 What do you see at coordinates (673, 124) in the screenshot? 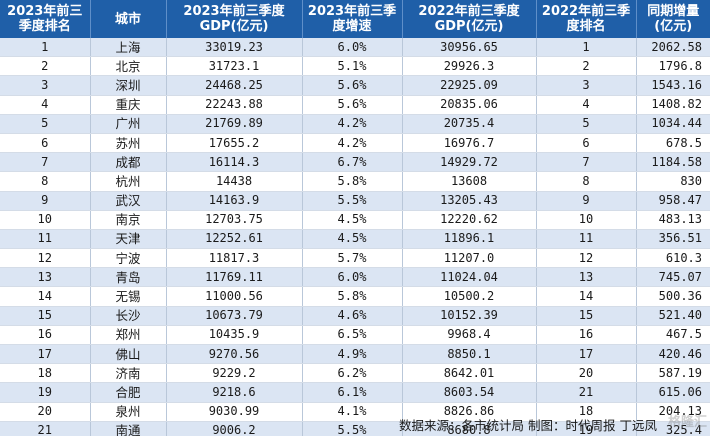
I see `cell-increase: 1034.44` at bounding box center [673, 124].